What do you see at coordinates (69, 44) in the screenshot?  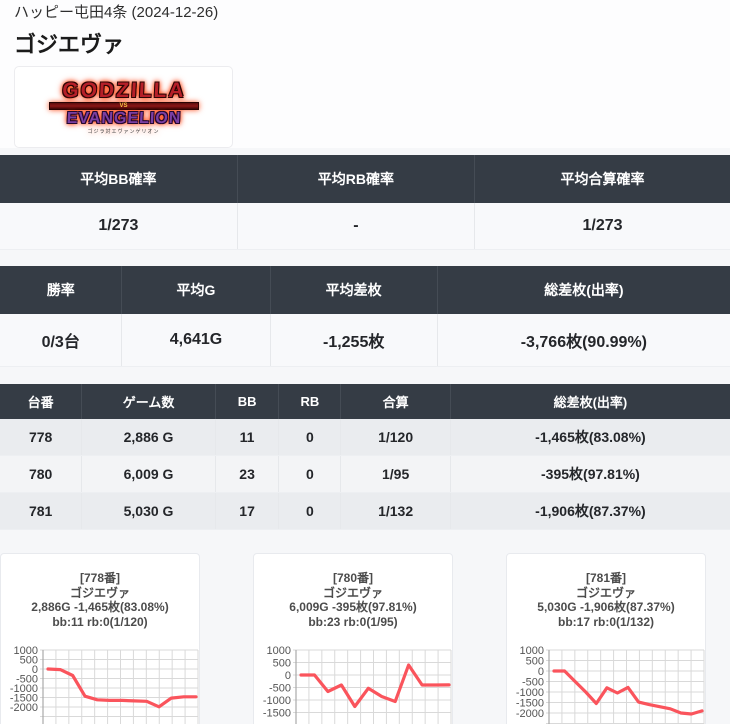 I see `page-title: ゴジエヴァ` at bounding box center [69, 44].